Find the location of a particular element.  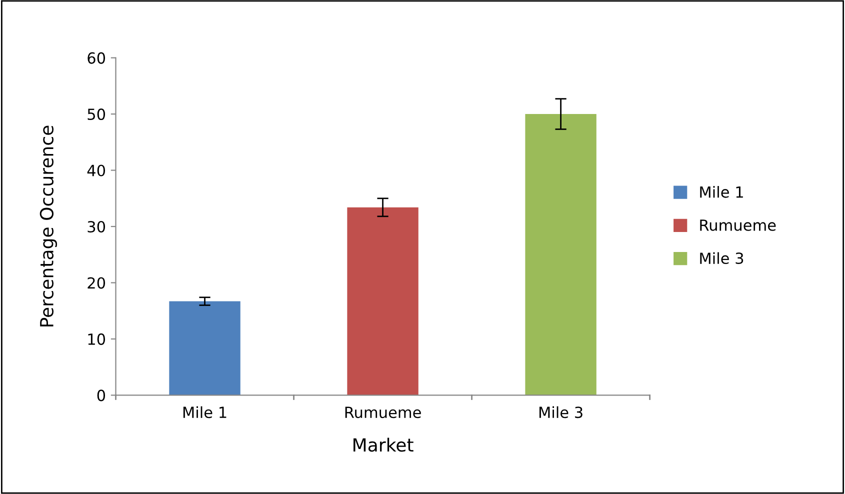

y-tick-label: 20 is located at coordinates (97, 283).